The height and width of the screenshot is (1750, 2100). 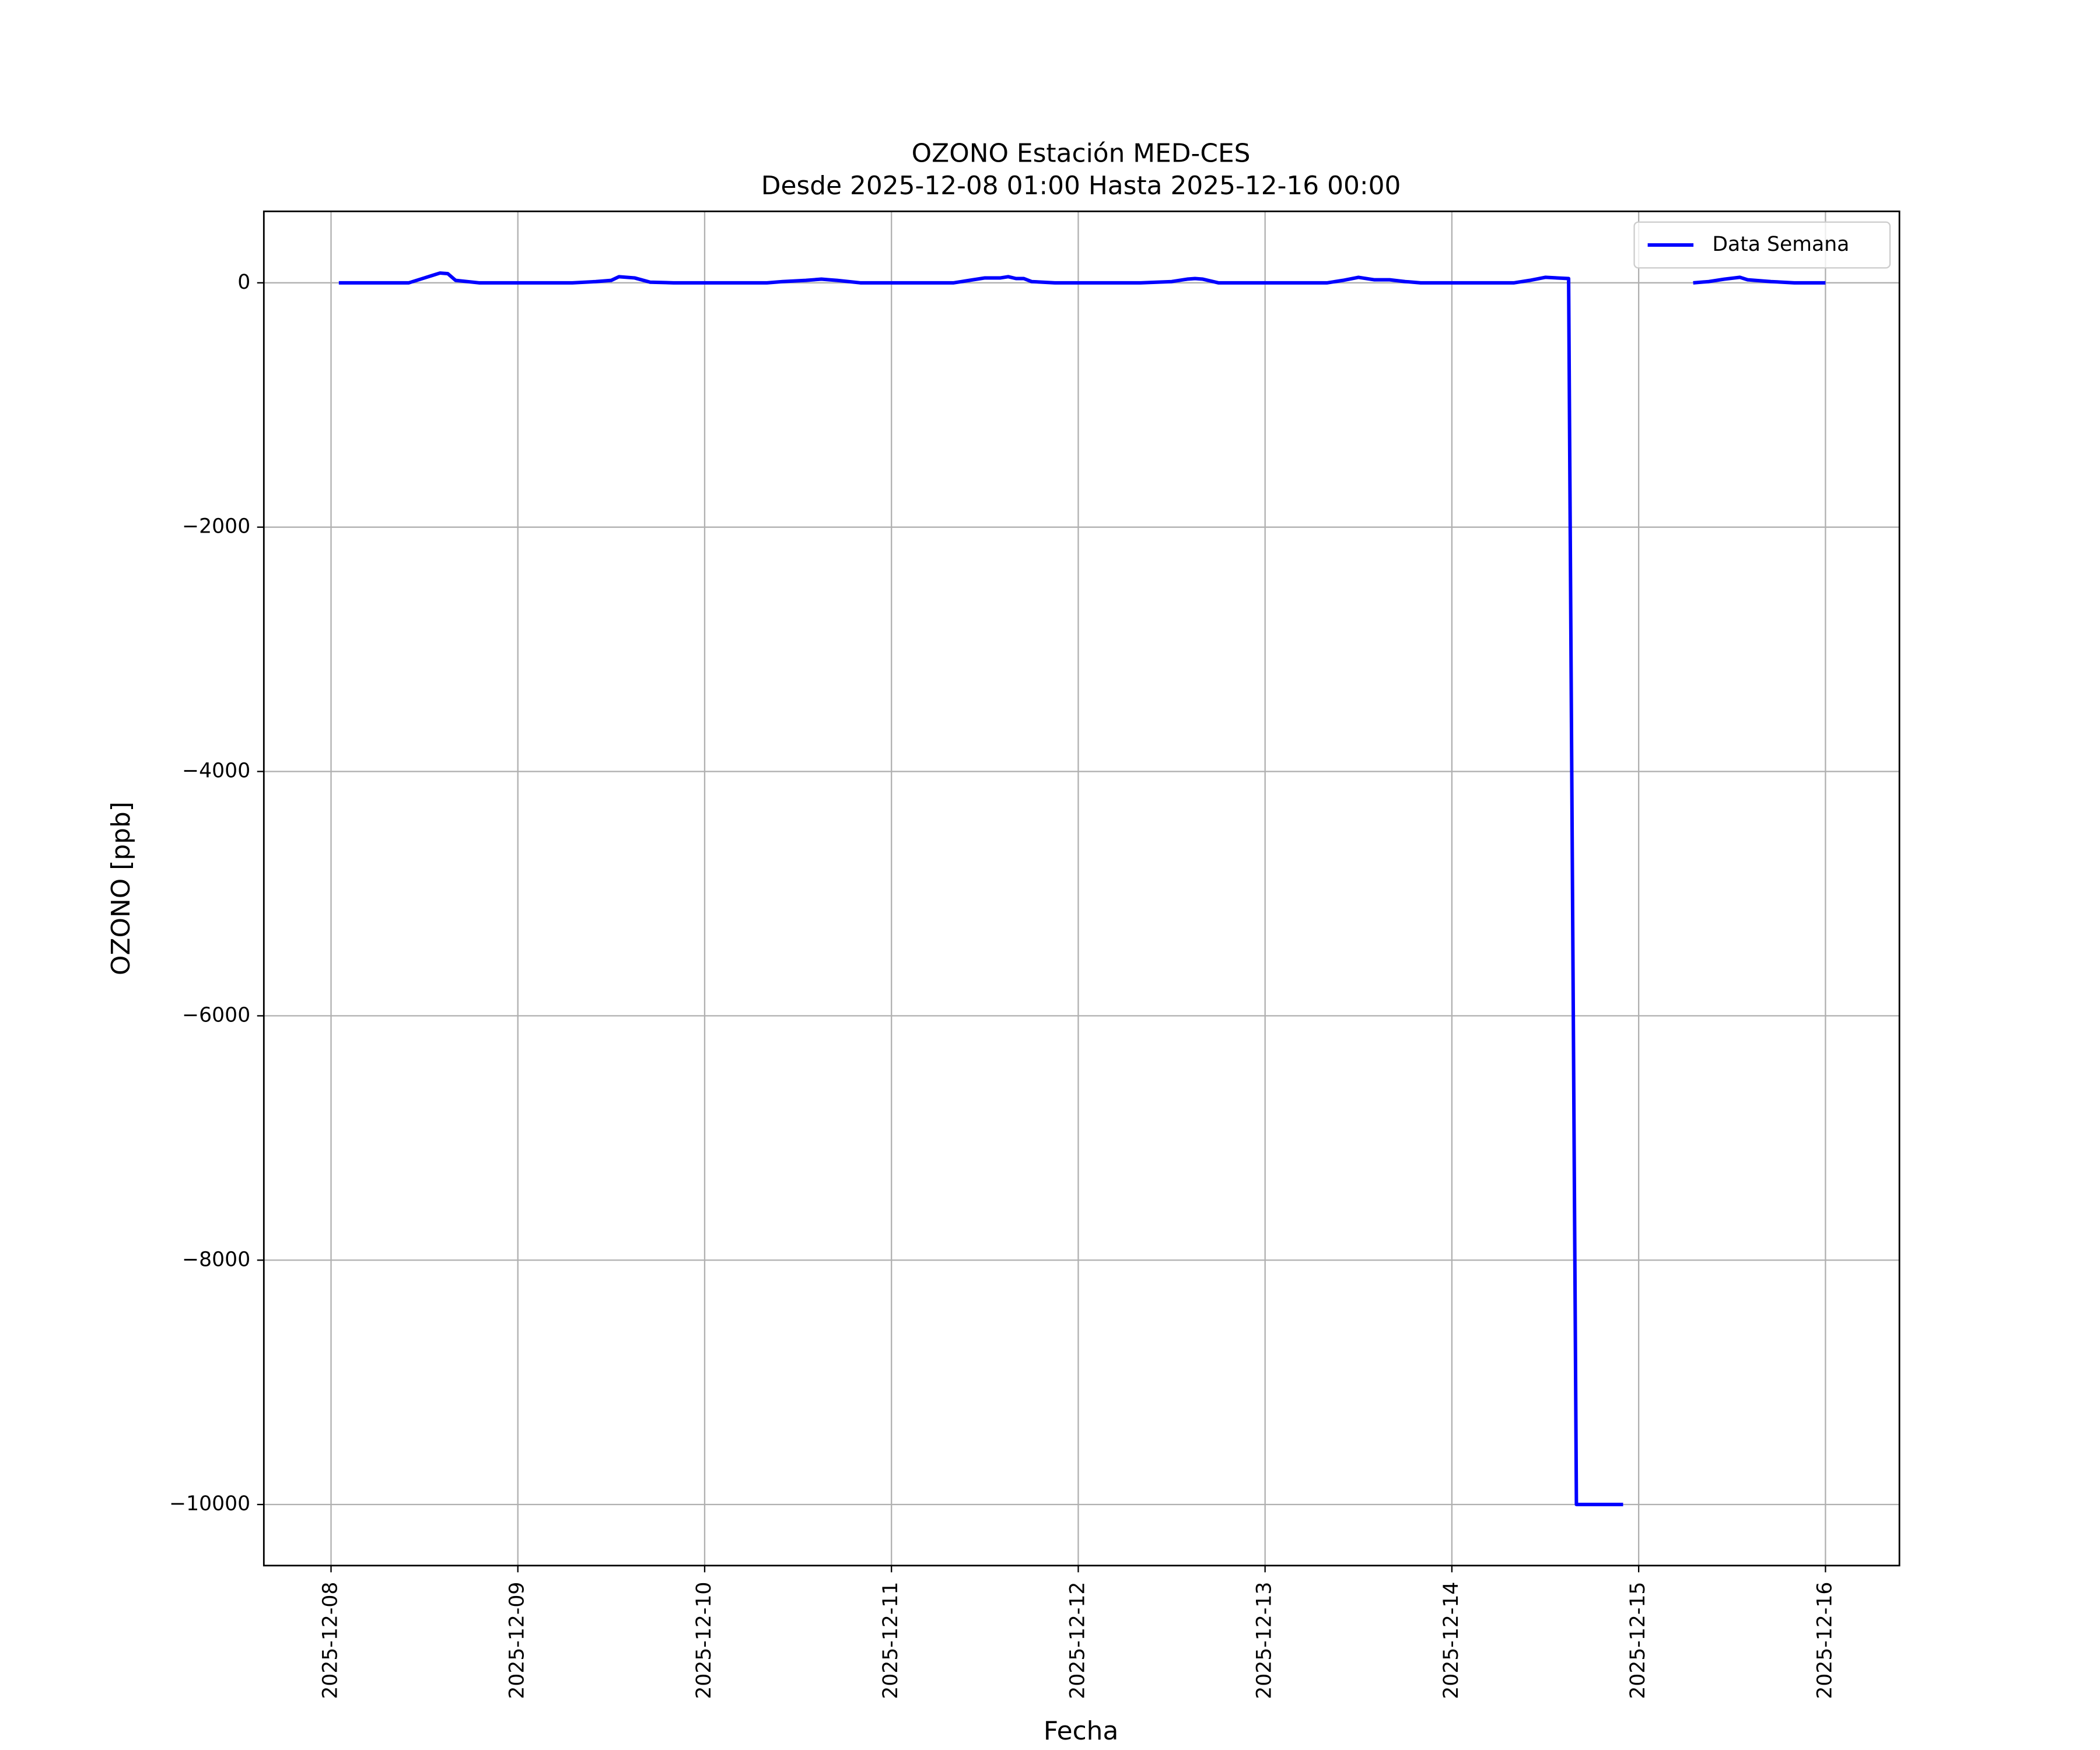 I want to click on chart-title: OZONO Estación MED-CES, so click(x=1081, y=153).